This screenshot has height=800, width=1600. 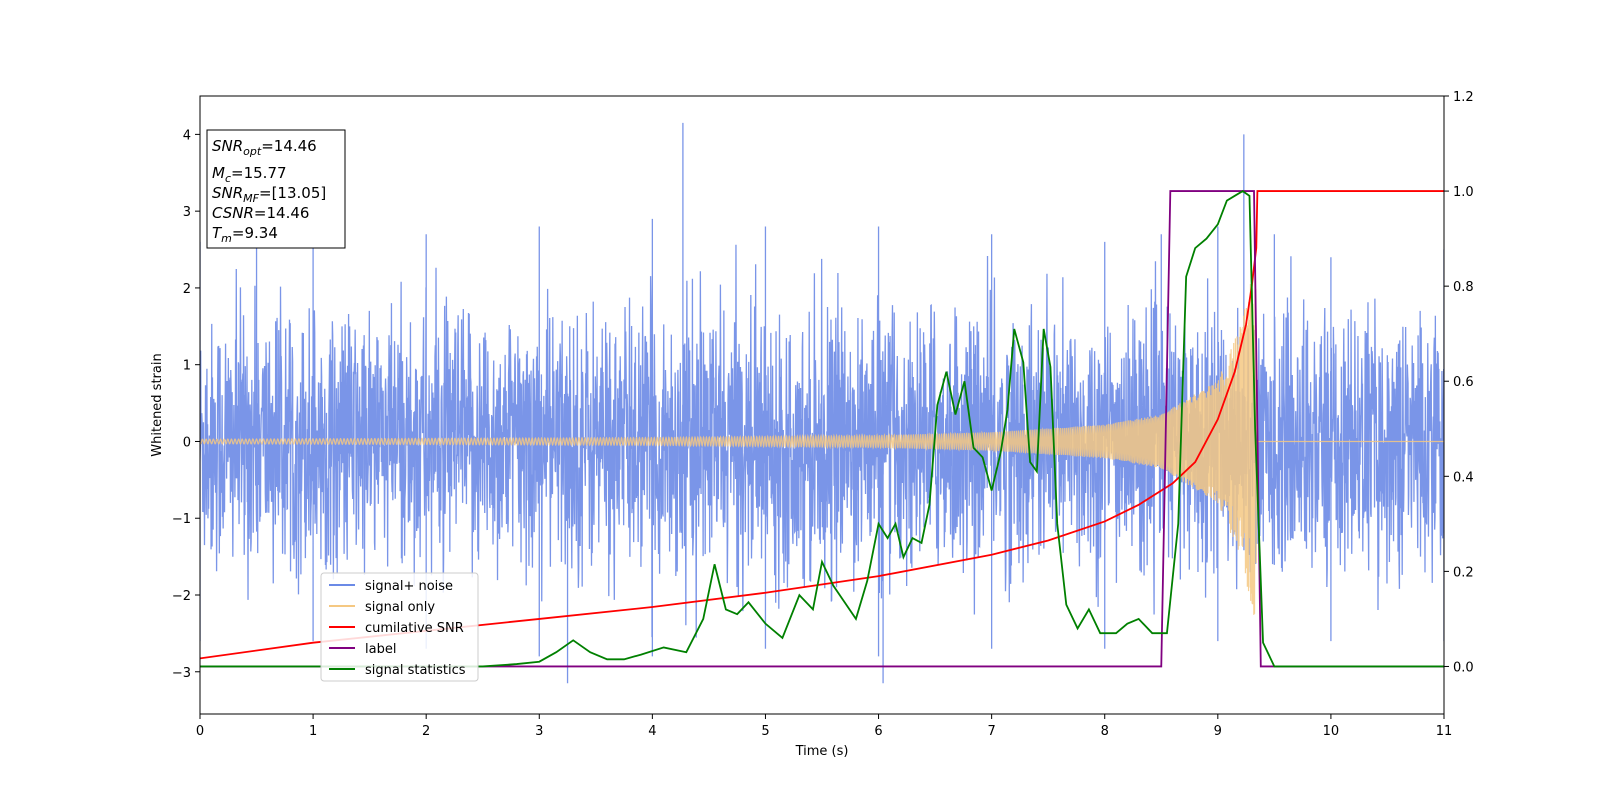 I want to click on x-tick-label: 2, so click(x=426, y=731).